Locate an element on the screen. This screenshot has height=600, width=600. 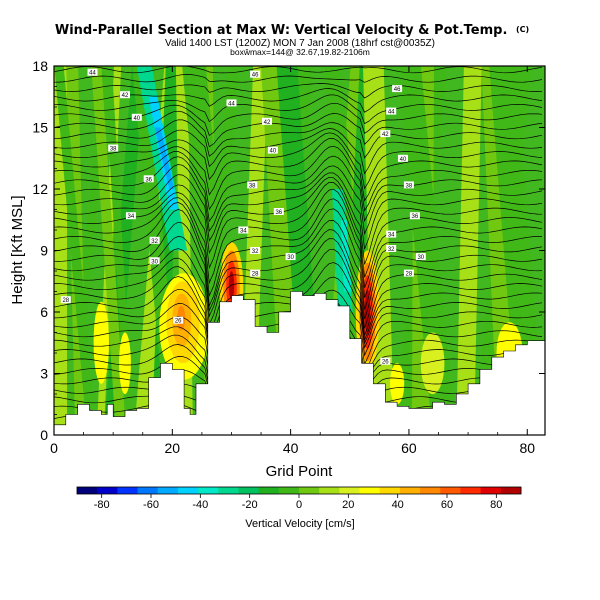
colorbar-tick-label: -20 is located at coordinates (250, 505).